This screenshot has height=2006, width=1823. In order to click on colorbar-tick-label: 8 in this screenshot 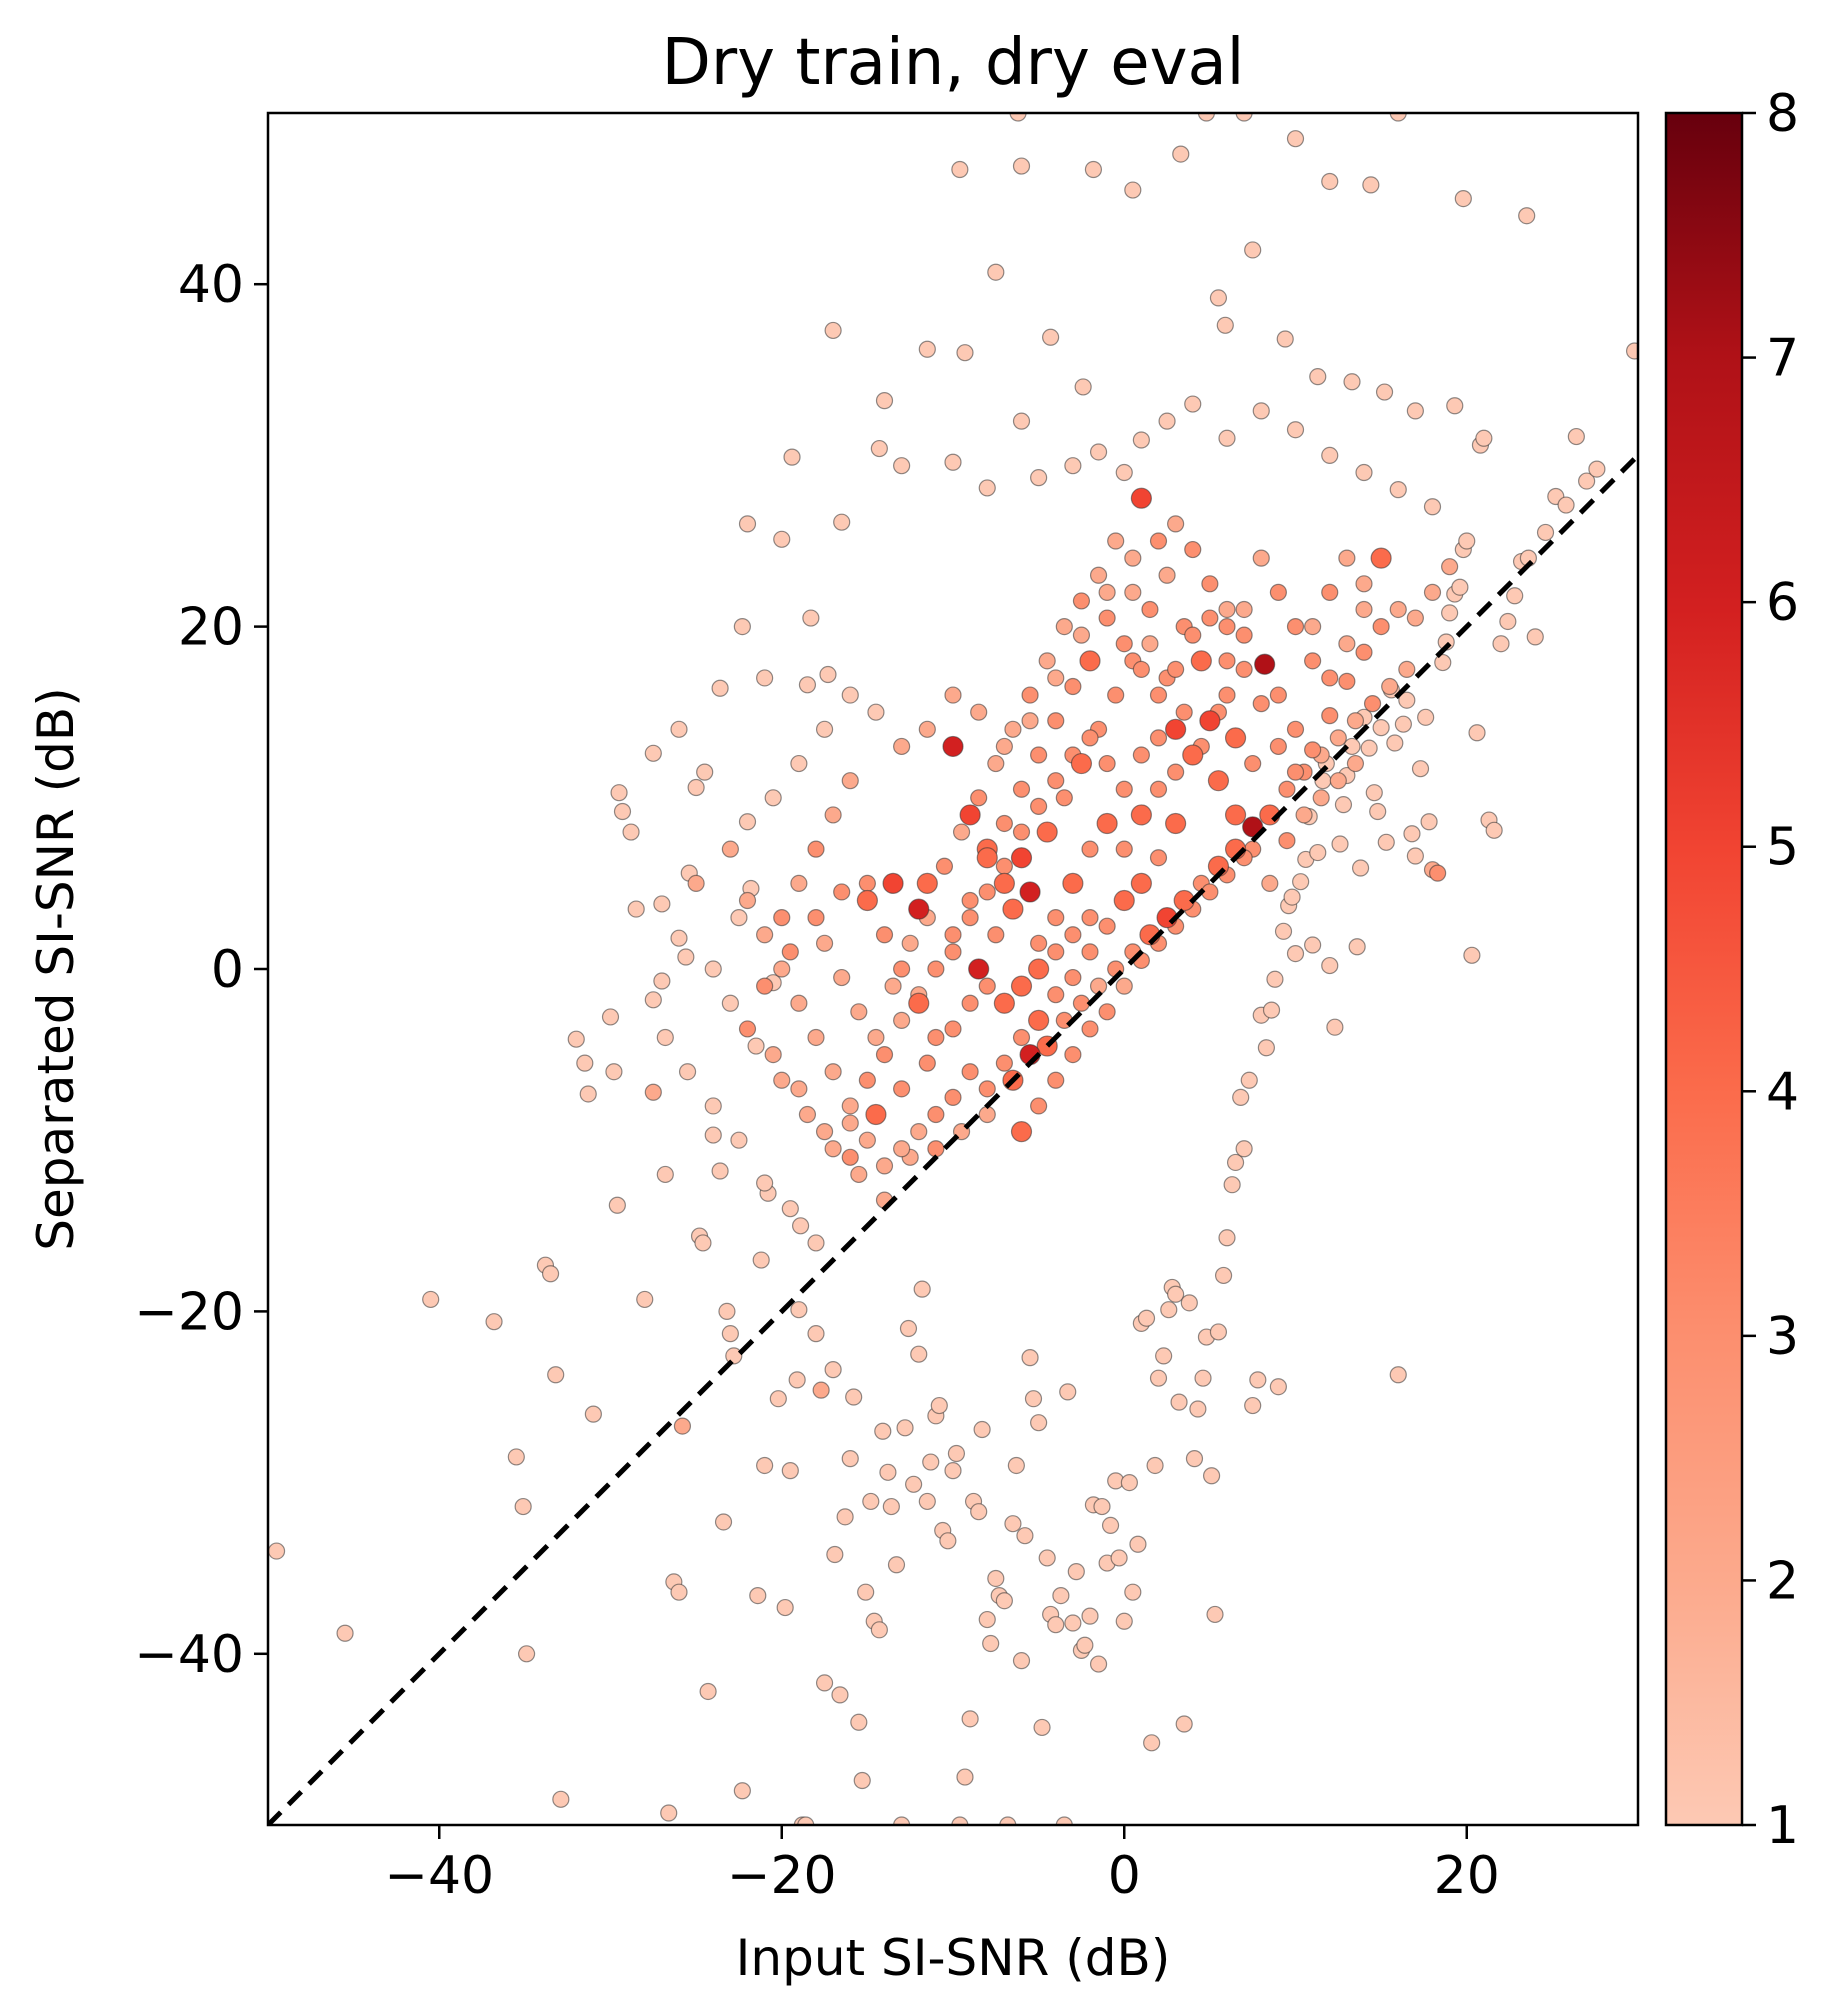, I will do `click(1782, 114)`.